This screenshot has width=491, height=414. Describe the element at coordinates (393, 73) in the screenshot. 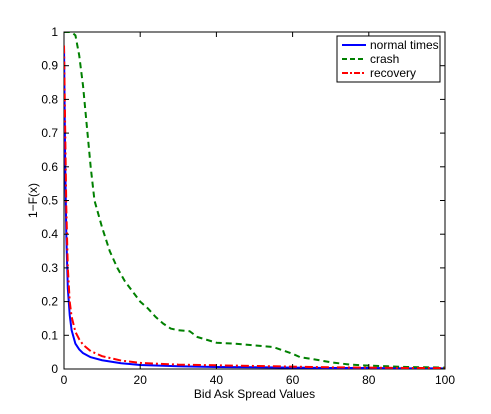

I see `legend-label: recovery` at that location.